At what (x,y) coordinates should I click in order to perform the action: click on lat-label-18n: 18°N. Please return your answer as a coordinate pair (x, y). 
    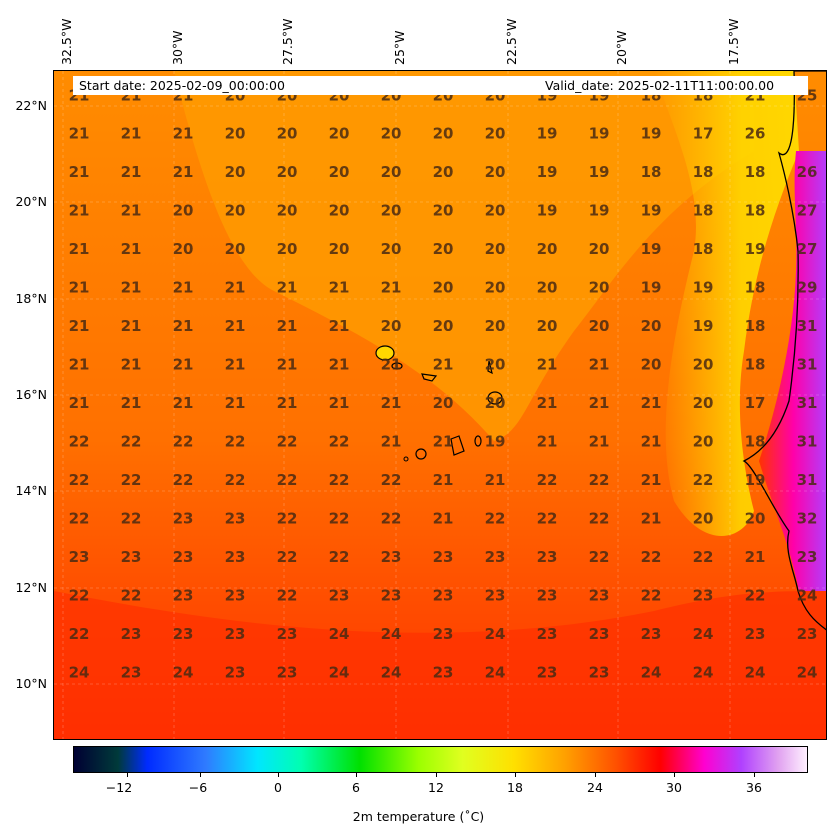
    Looking at the image, I should click on (31, 298).